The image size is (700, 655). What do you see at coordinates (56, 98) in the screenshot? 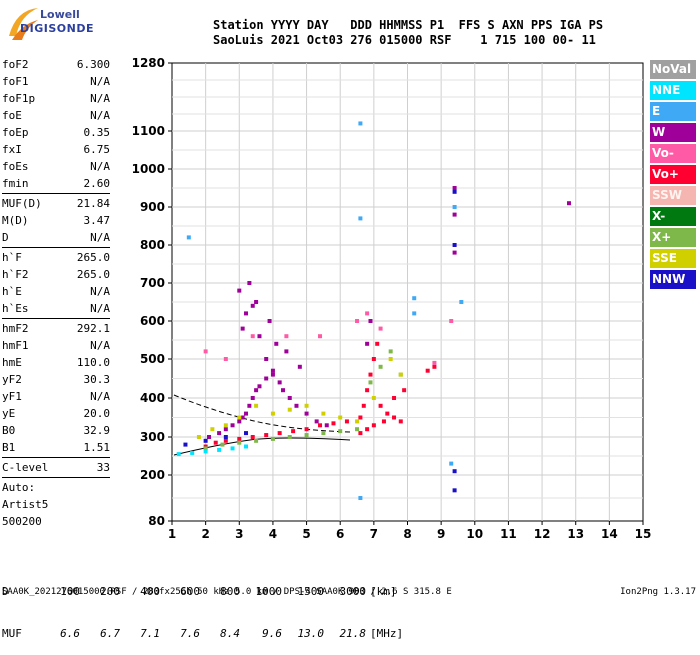
I see `parameter-row: foF1p N/A` at bounding box center [56, 98].